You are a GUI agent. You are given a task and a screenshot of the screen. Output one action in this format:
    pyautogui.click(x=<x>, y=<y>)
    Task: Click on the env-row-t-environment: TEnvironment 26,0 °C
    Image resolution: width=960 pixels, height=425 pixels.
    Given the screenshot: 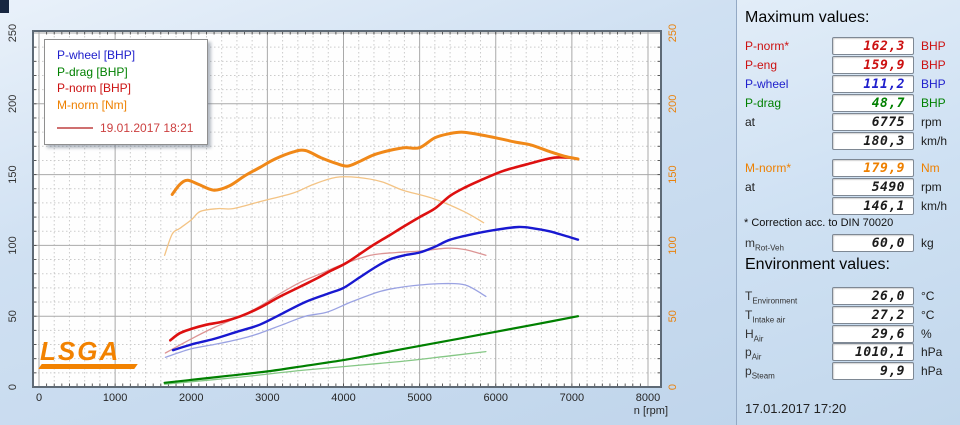 What is the action you would take?
    pyautogui.click(x=848, y=296)
    